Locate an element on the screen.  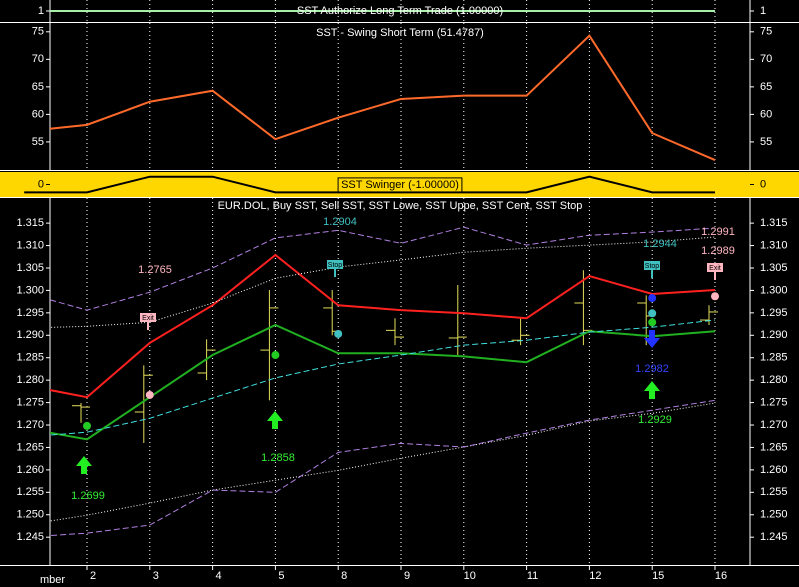
x-tick-label: 8 is located at coordinates (344, 576).